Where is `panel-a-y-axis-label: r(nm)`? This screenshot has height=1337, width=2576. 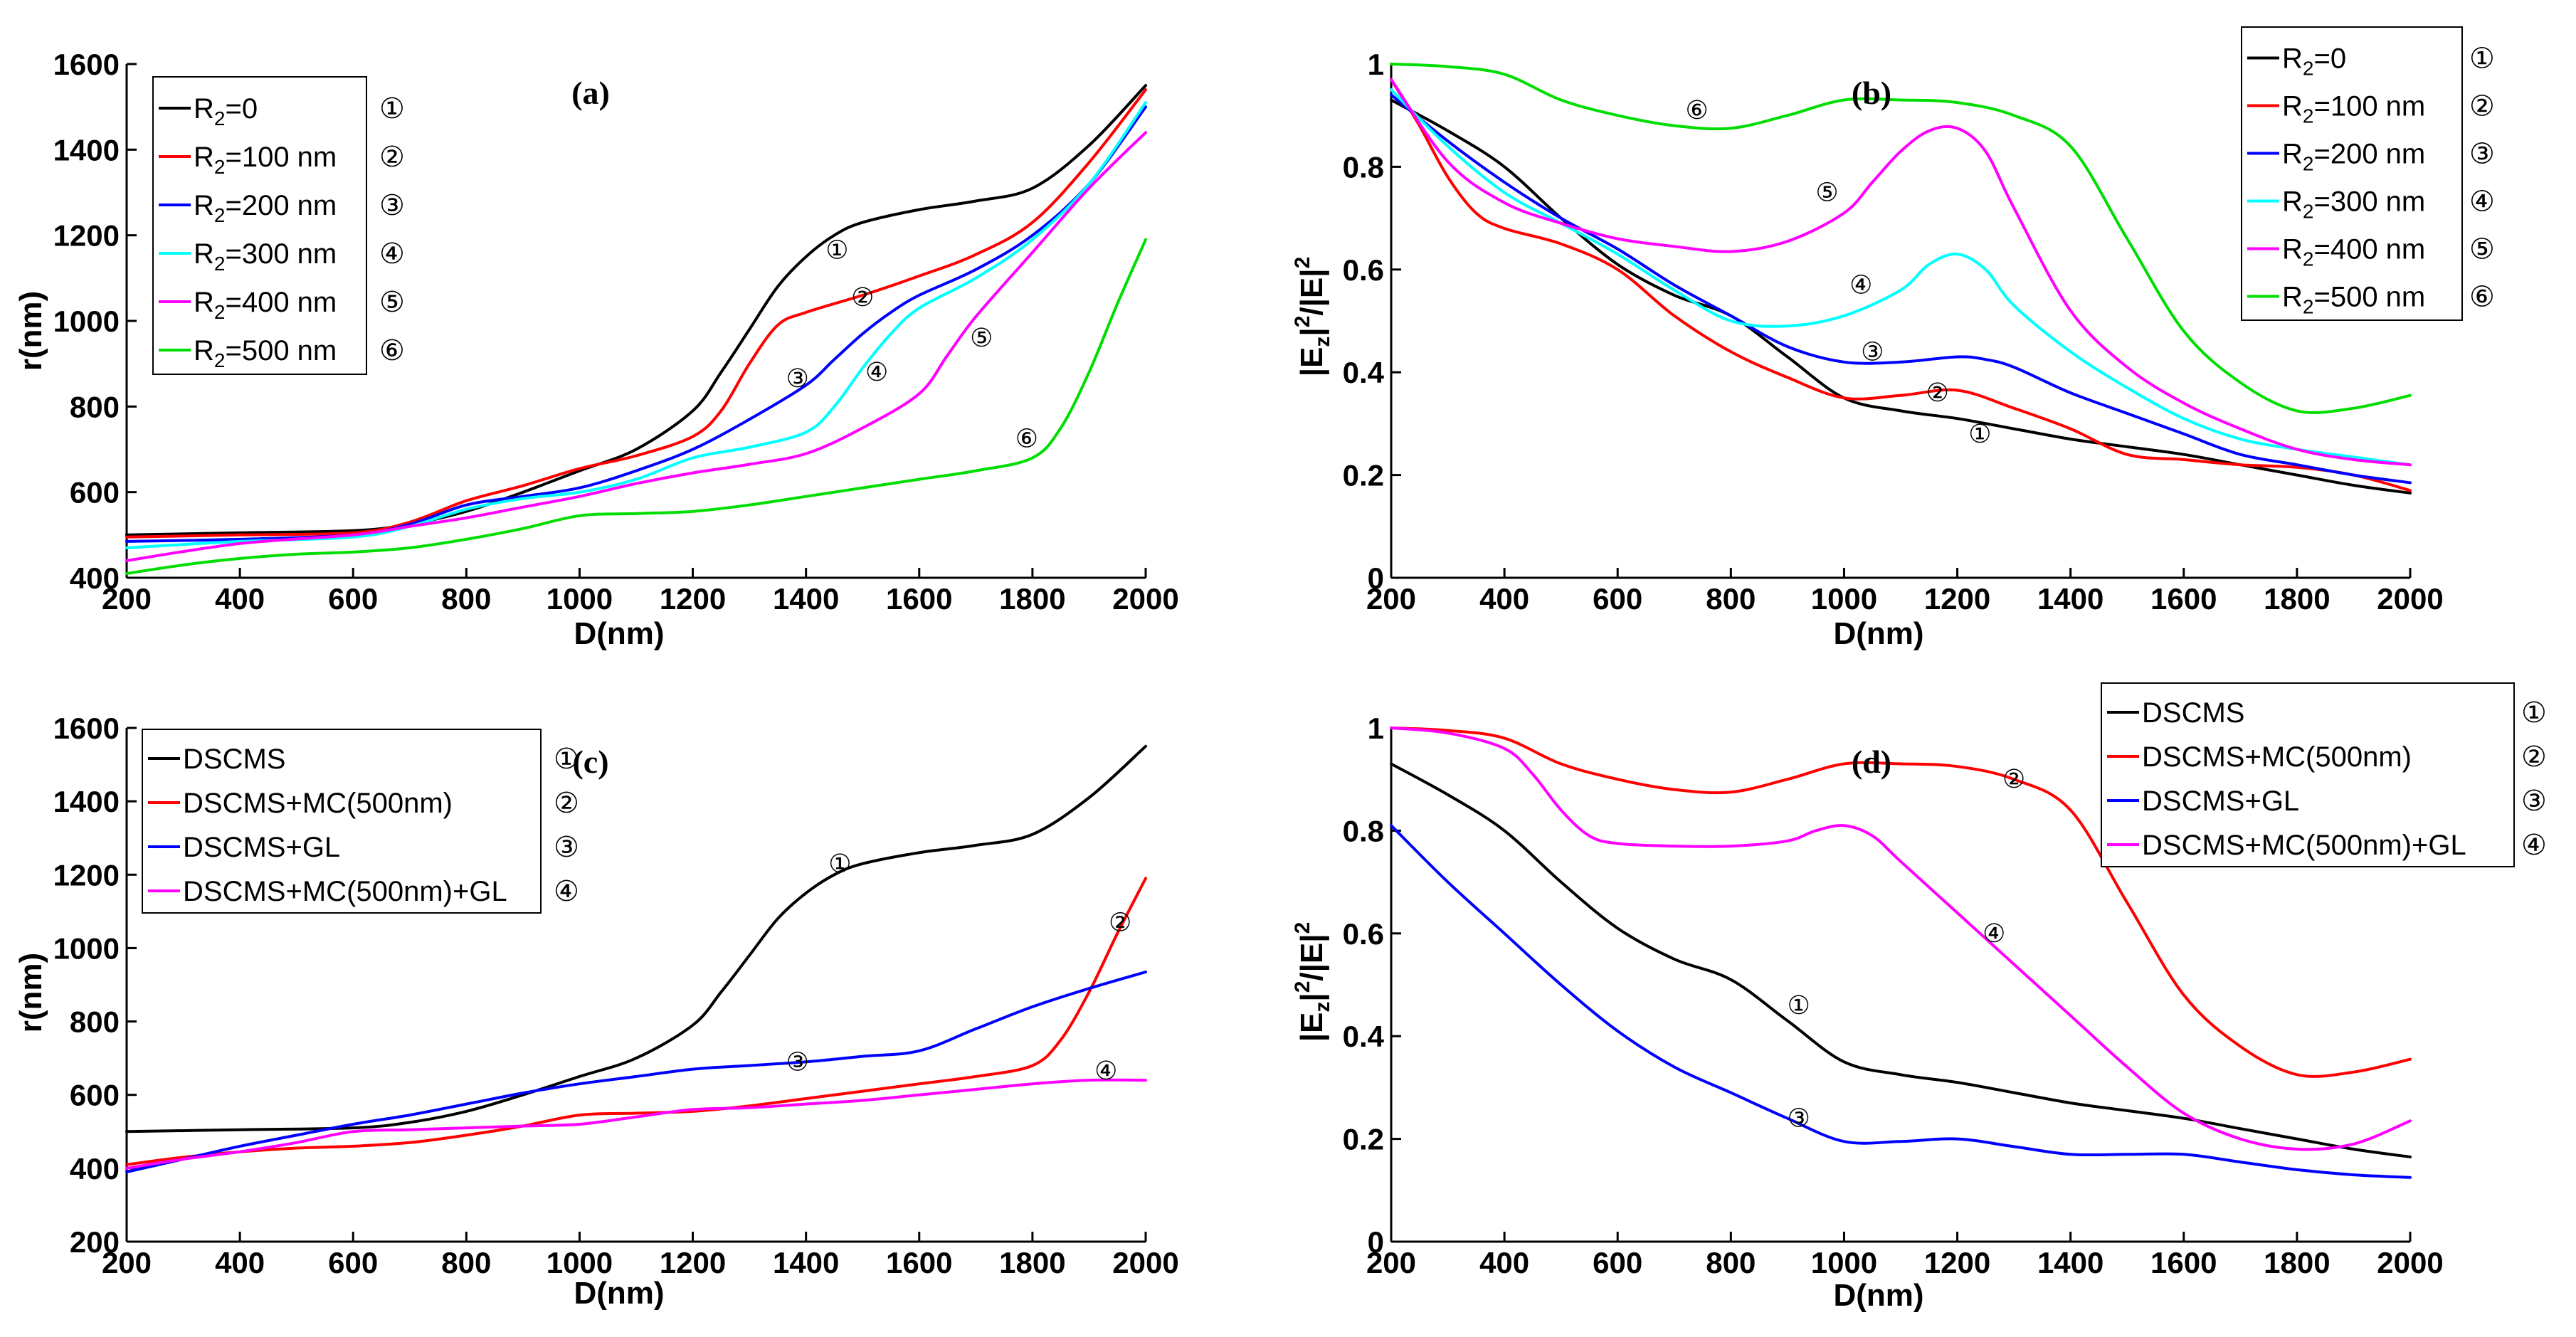 panel-a-y-axis-label: r(nm) is located at coordinates (31, 331).